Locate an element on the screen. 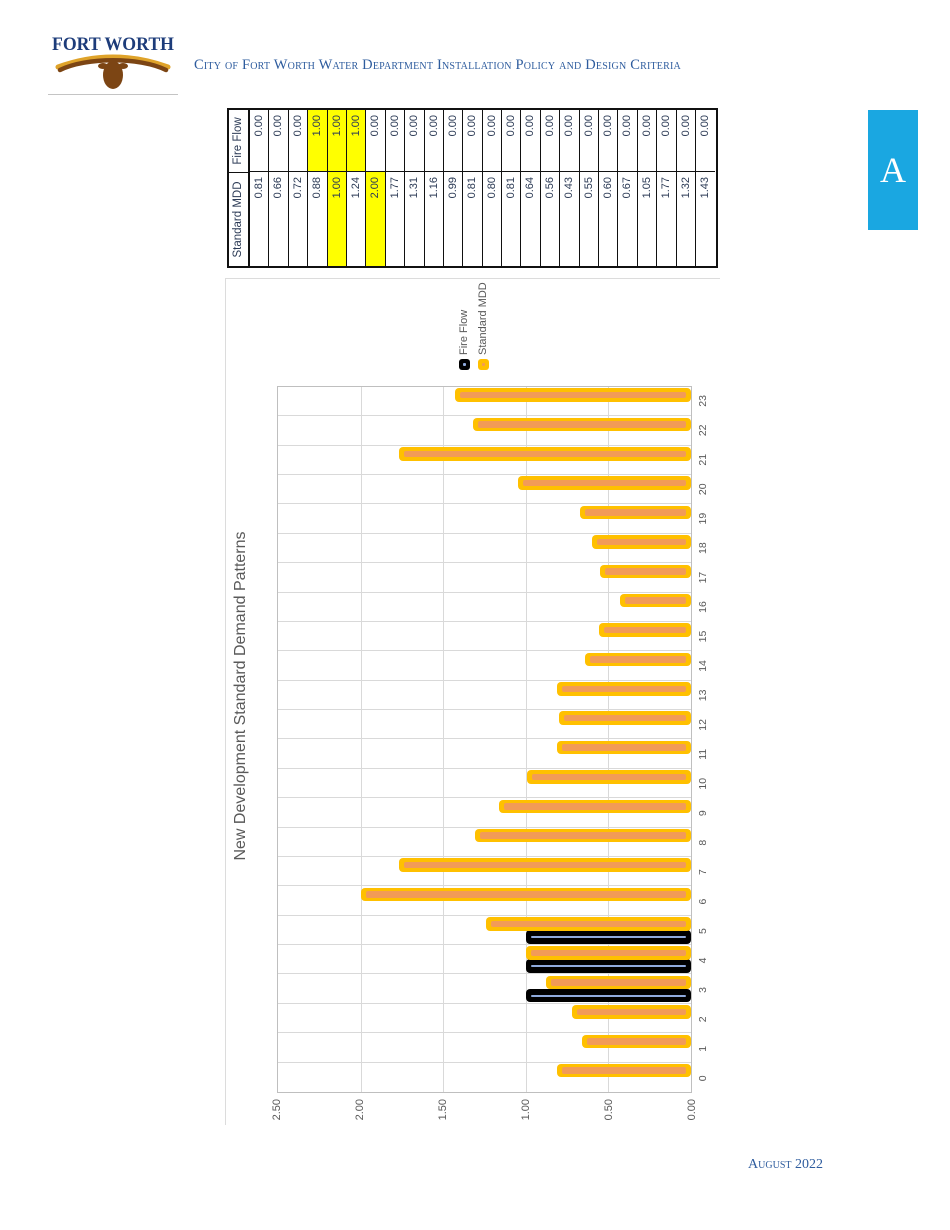 Image resolution: width=950 pixels, height=1230 pixels. cell-fire-flow-5: 1.00 is located at coordinates (356, 141).